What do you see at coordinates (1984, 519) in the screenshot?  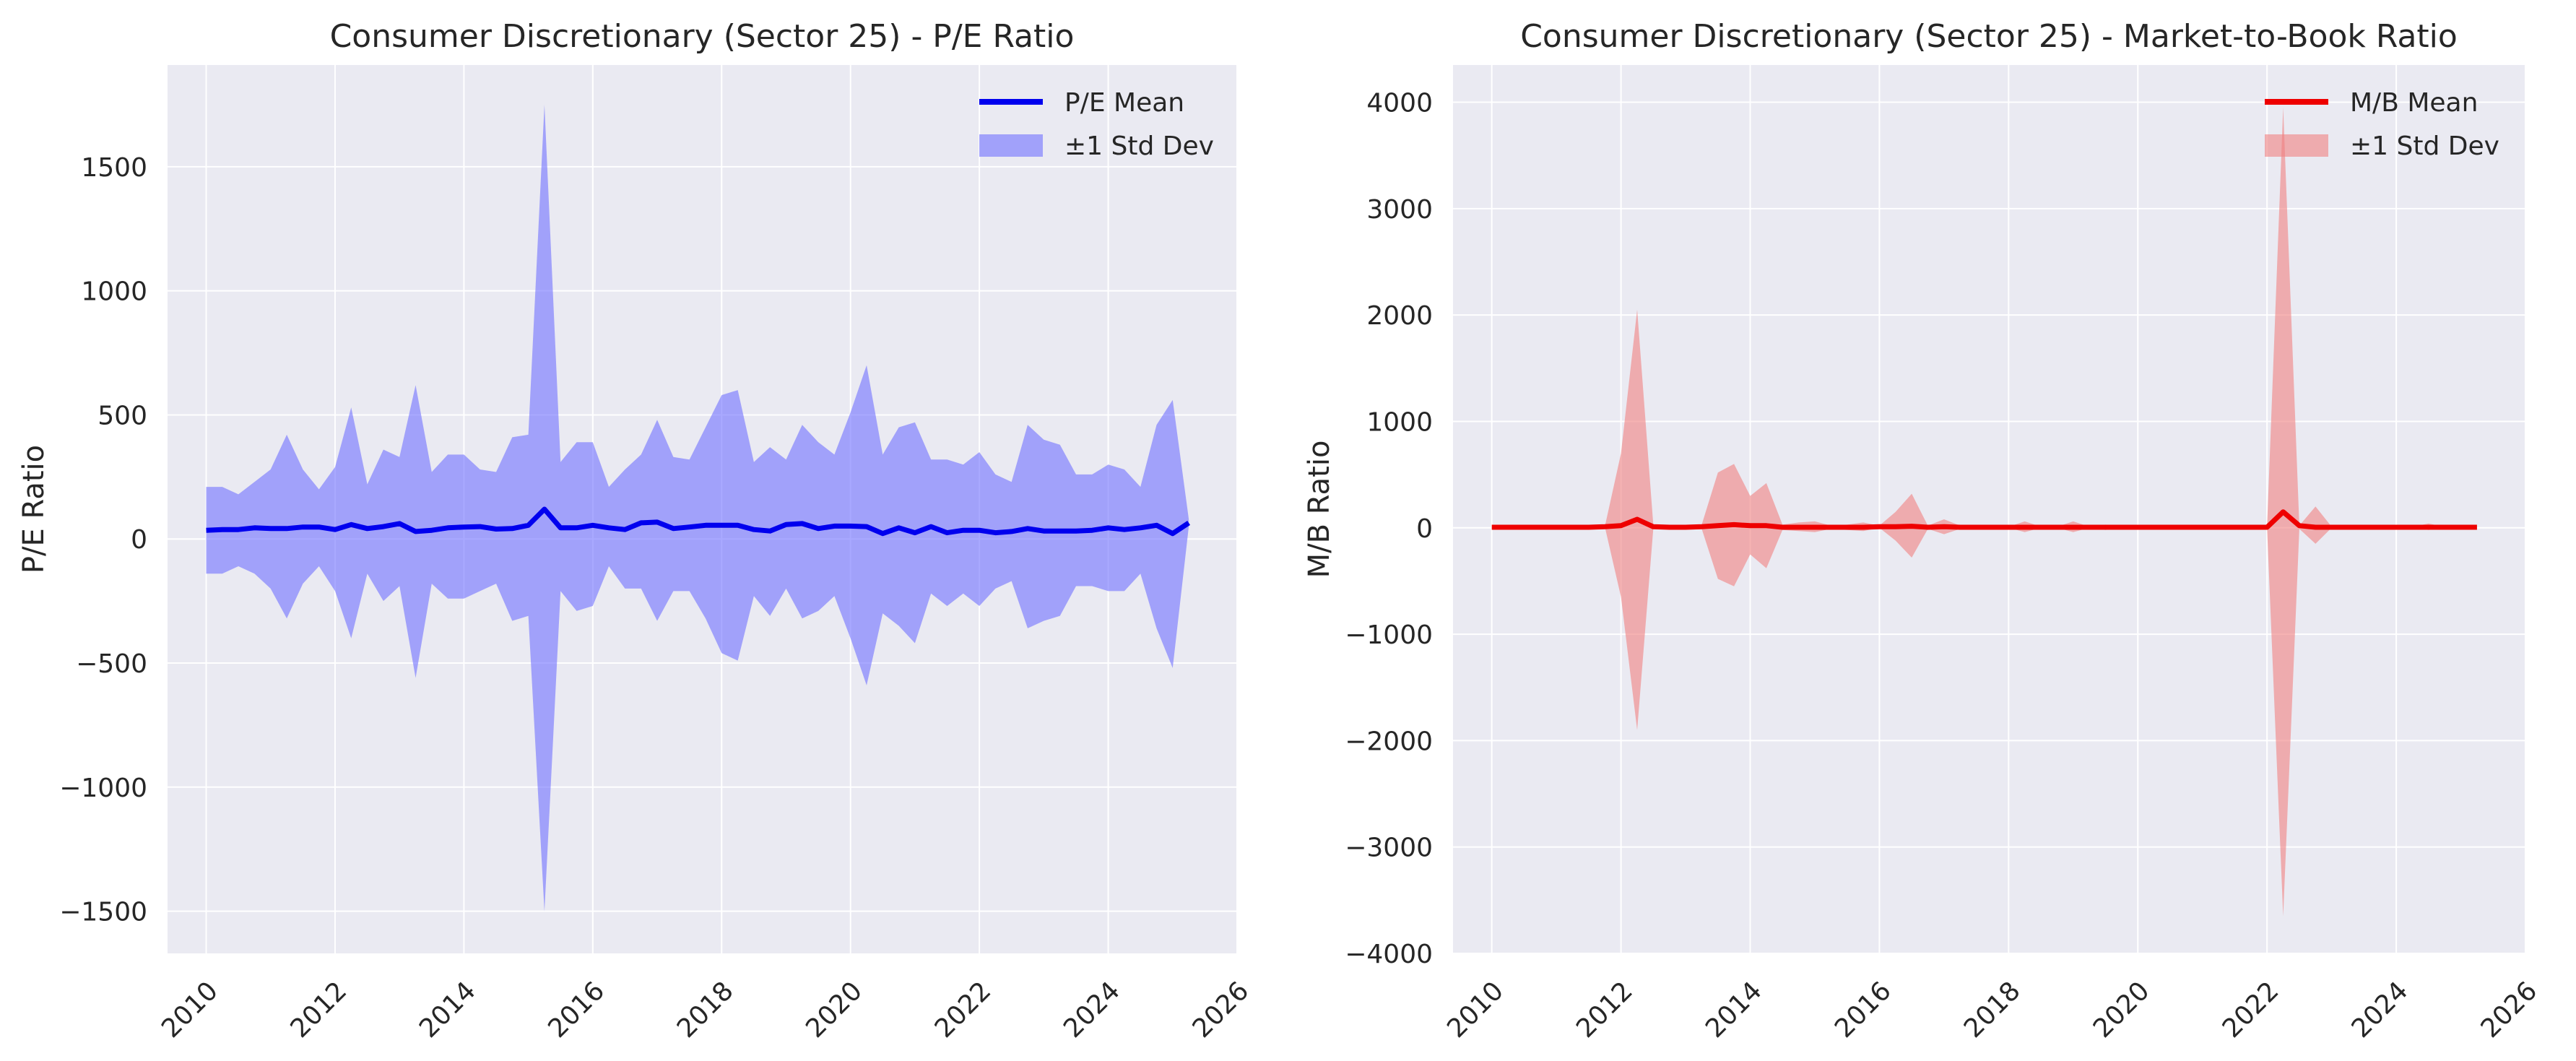 I see `mb-mean-line` at bounding box center [1984, 519].